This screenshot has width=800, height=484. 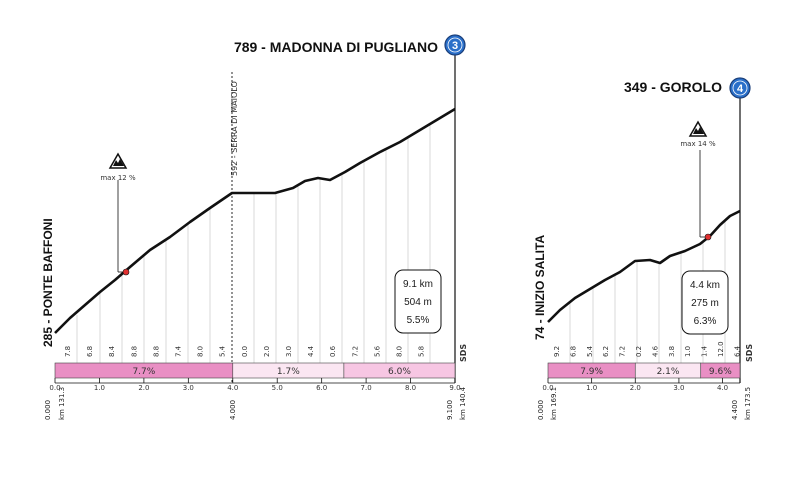 I want to click on profile-b-grid, so click(x=647, y=291).